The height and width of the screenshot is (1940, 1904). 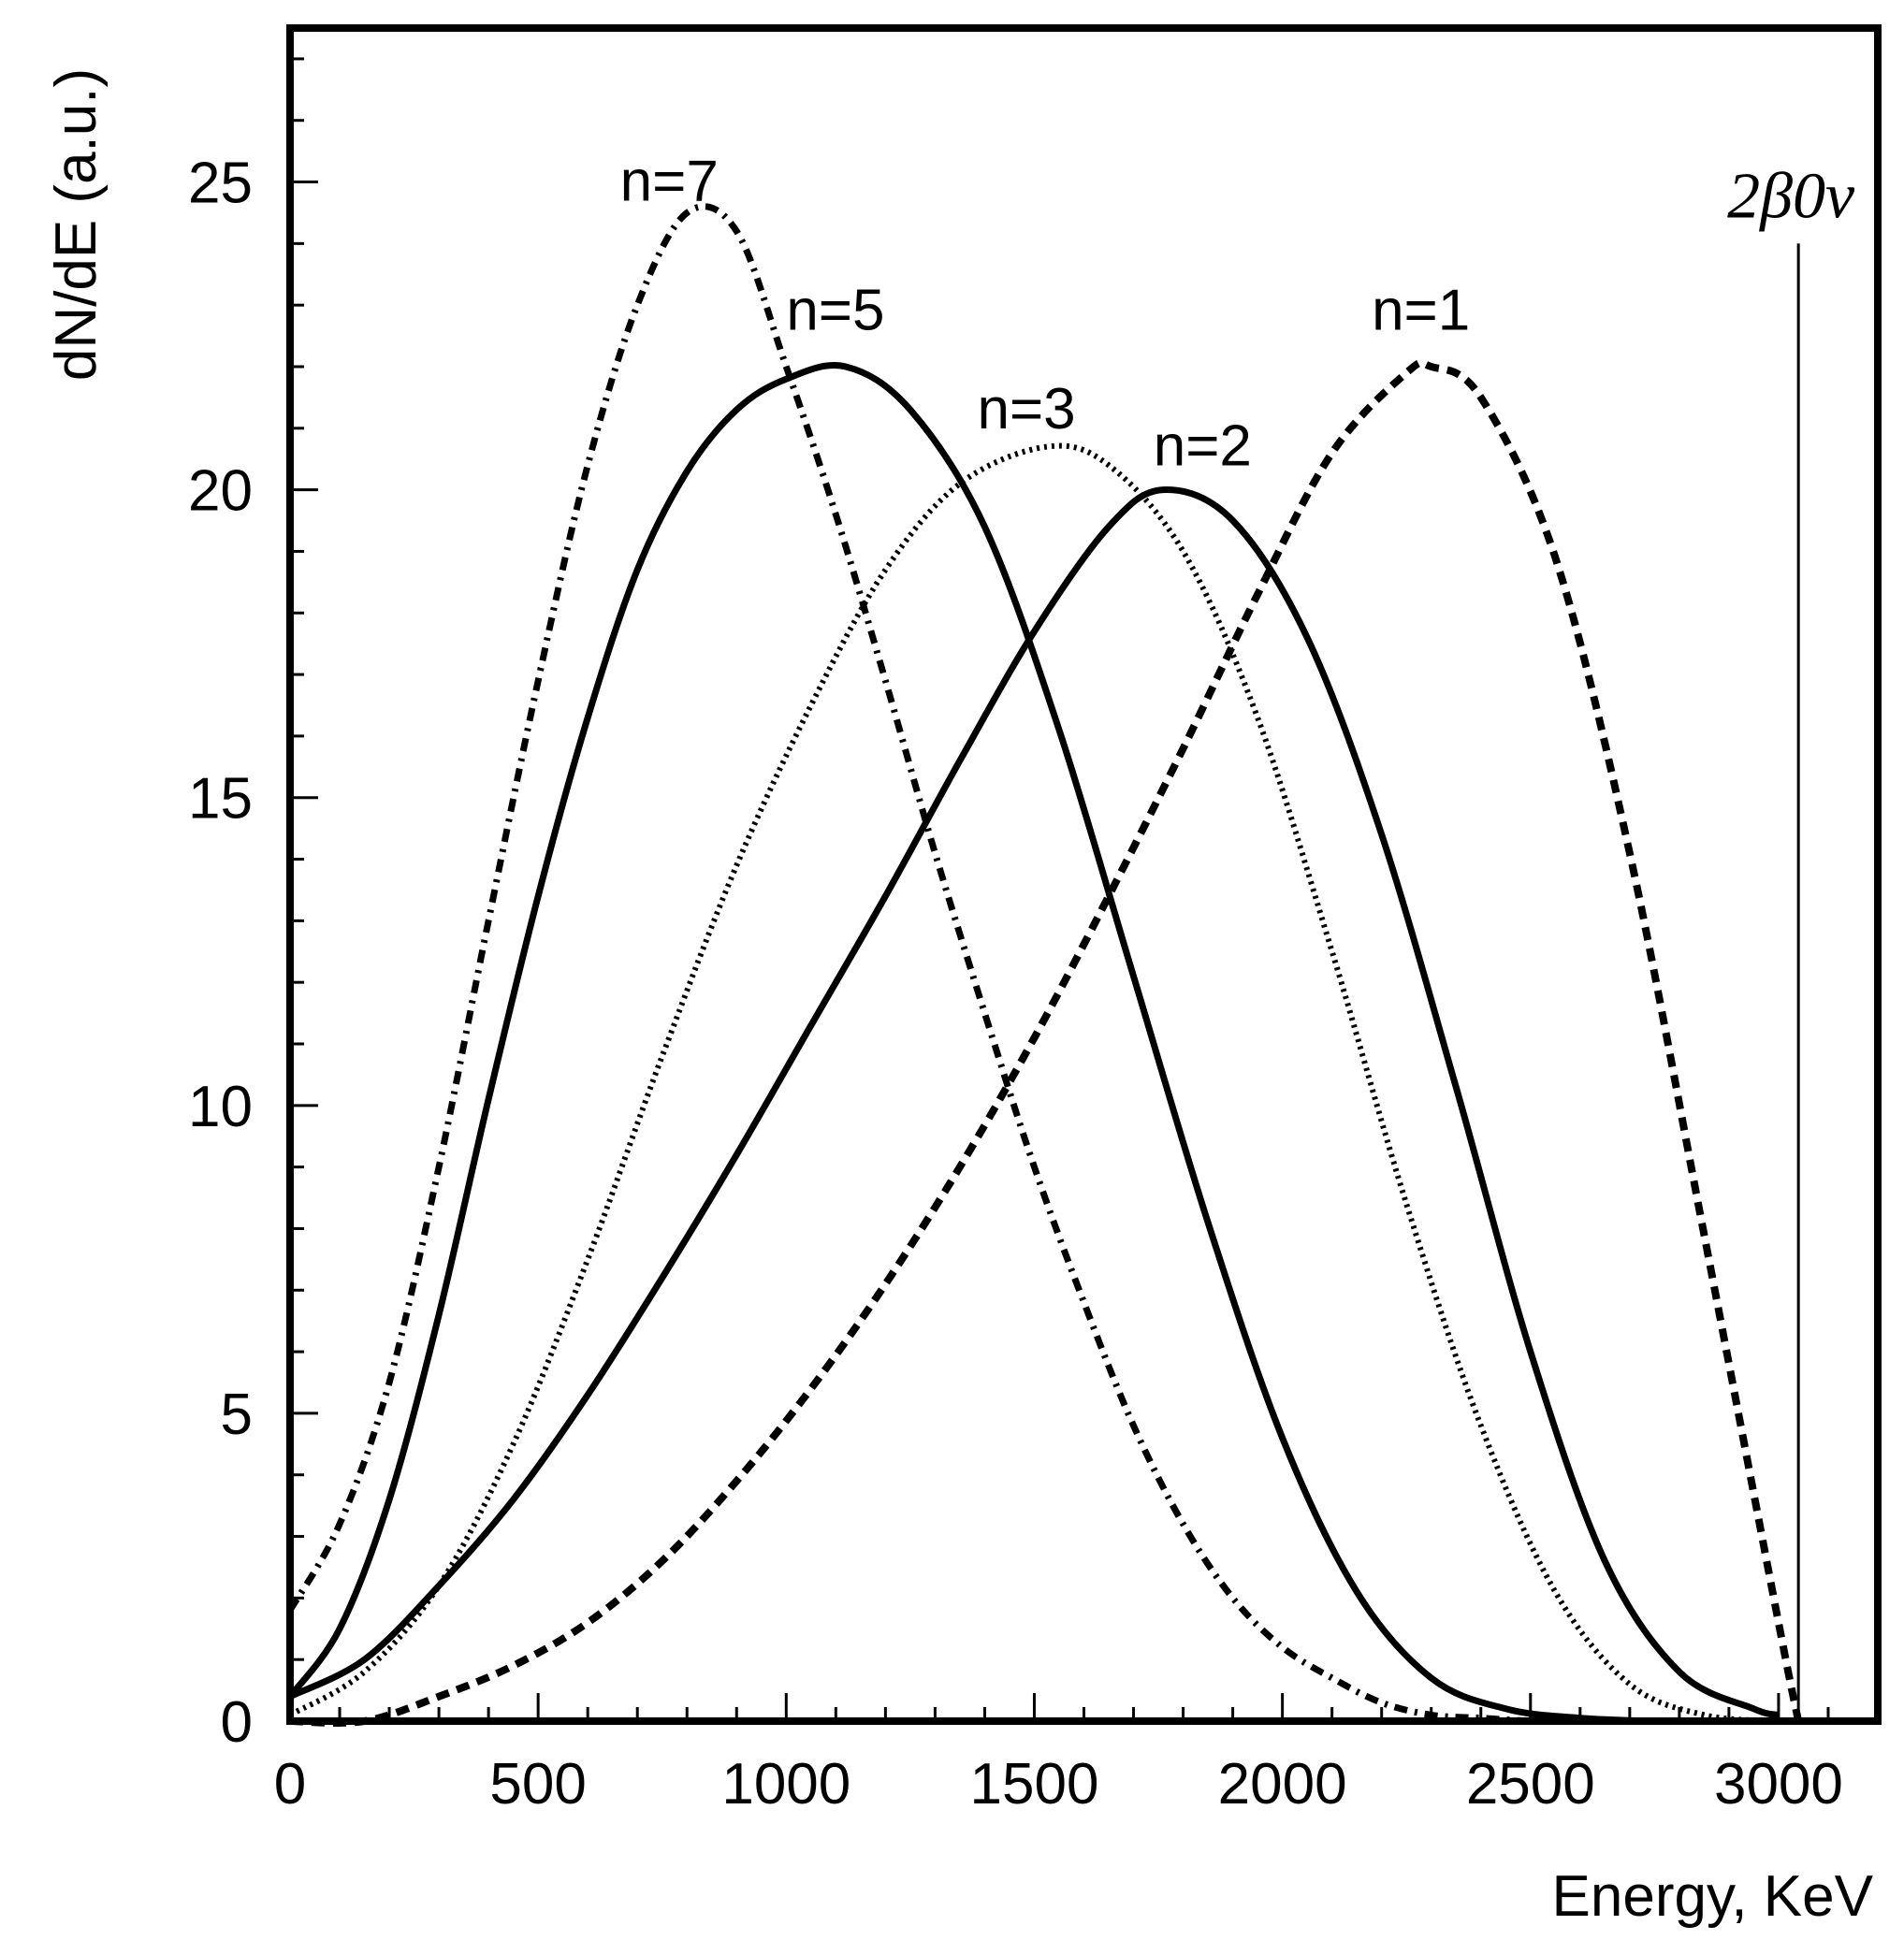 I want to click on x-tick-label: 2000, so click(x=1282, y=1784).